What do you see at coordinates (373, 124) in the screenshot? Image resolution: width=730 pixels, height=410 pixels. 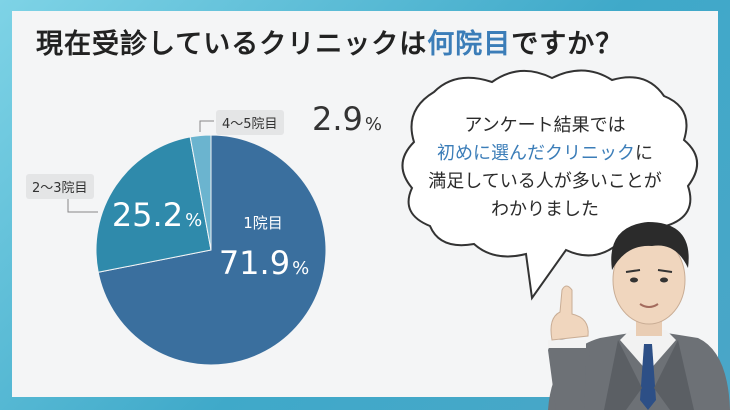 I see `pct-4-5-unit: %` at bounding box center [373, 124].